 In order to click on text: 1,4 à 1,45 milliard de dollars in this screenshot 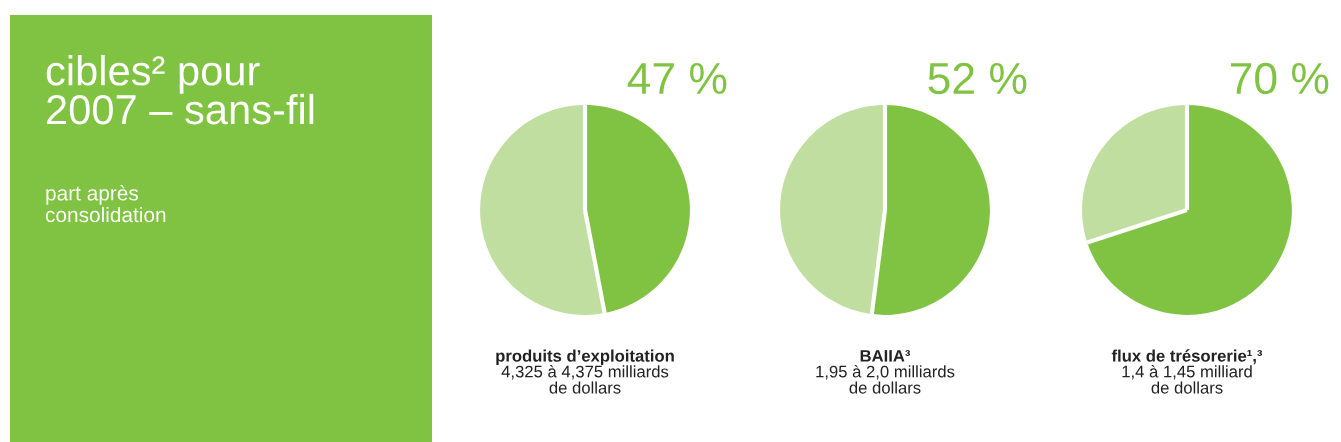, I will do `click(1187, 379)`.